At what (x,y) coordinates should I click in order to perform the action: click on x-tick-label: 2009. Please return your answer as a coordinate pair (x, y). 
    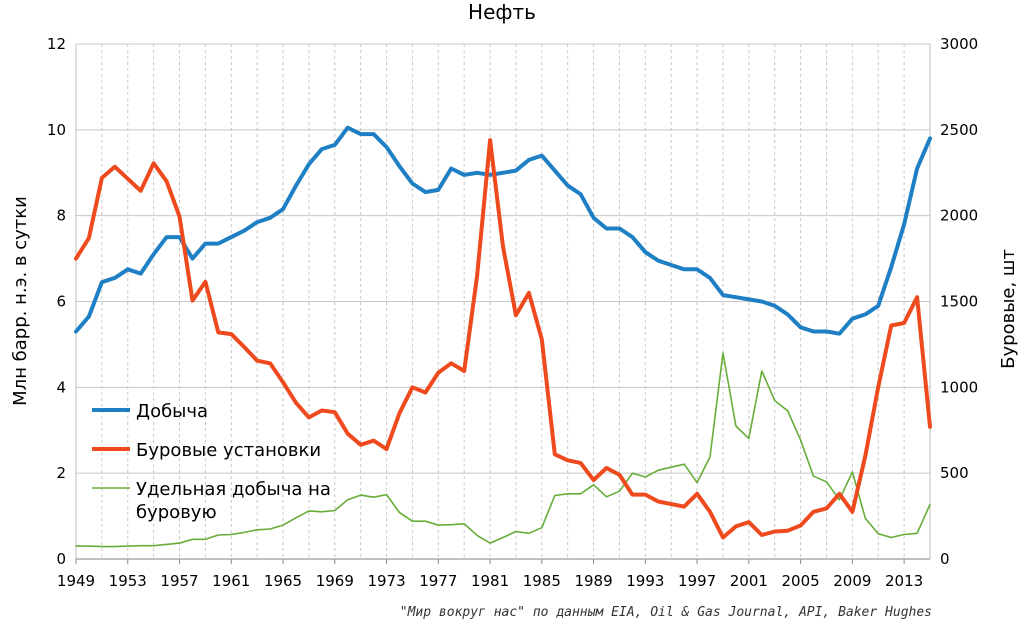
    Looking at the image, I should click on (852, 581).